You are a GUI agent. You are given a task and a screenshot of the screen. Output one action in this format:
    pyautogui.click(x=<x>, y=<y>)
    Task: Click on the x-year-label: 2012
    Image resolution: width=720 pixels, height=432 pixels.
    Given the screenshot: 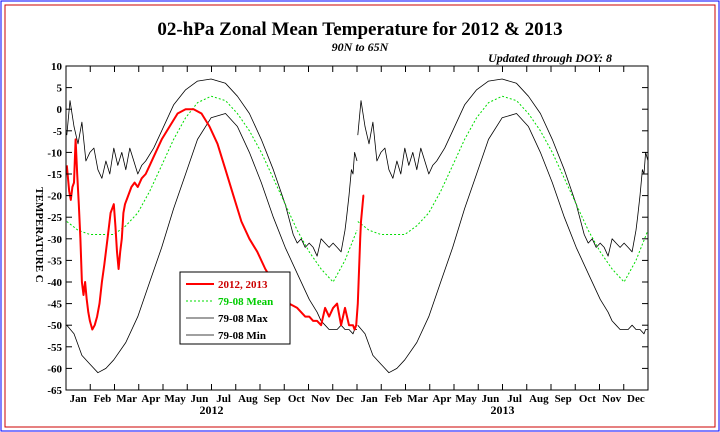 What is the action you would take?
    pyautogui.click(x=212, y=410)
    